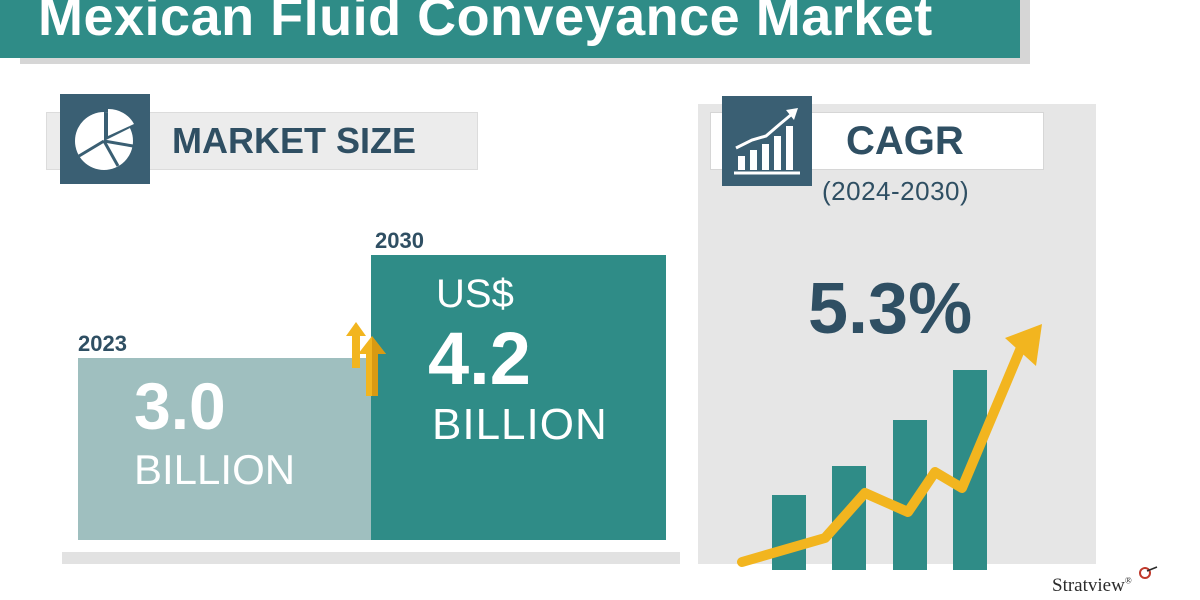 Image resolution: width=1200 pixels, height=600 pixels. I want to click on title-banner, so click(510, 29).